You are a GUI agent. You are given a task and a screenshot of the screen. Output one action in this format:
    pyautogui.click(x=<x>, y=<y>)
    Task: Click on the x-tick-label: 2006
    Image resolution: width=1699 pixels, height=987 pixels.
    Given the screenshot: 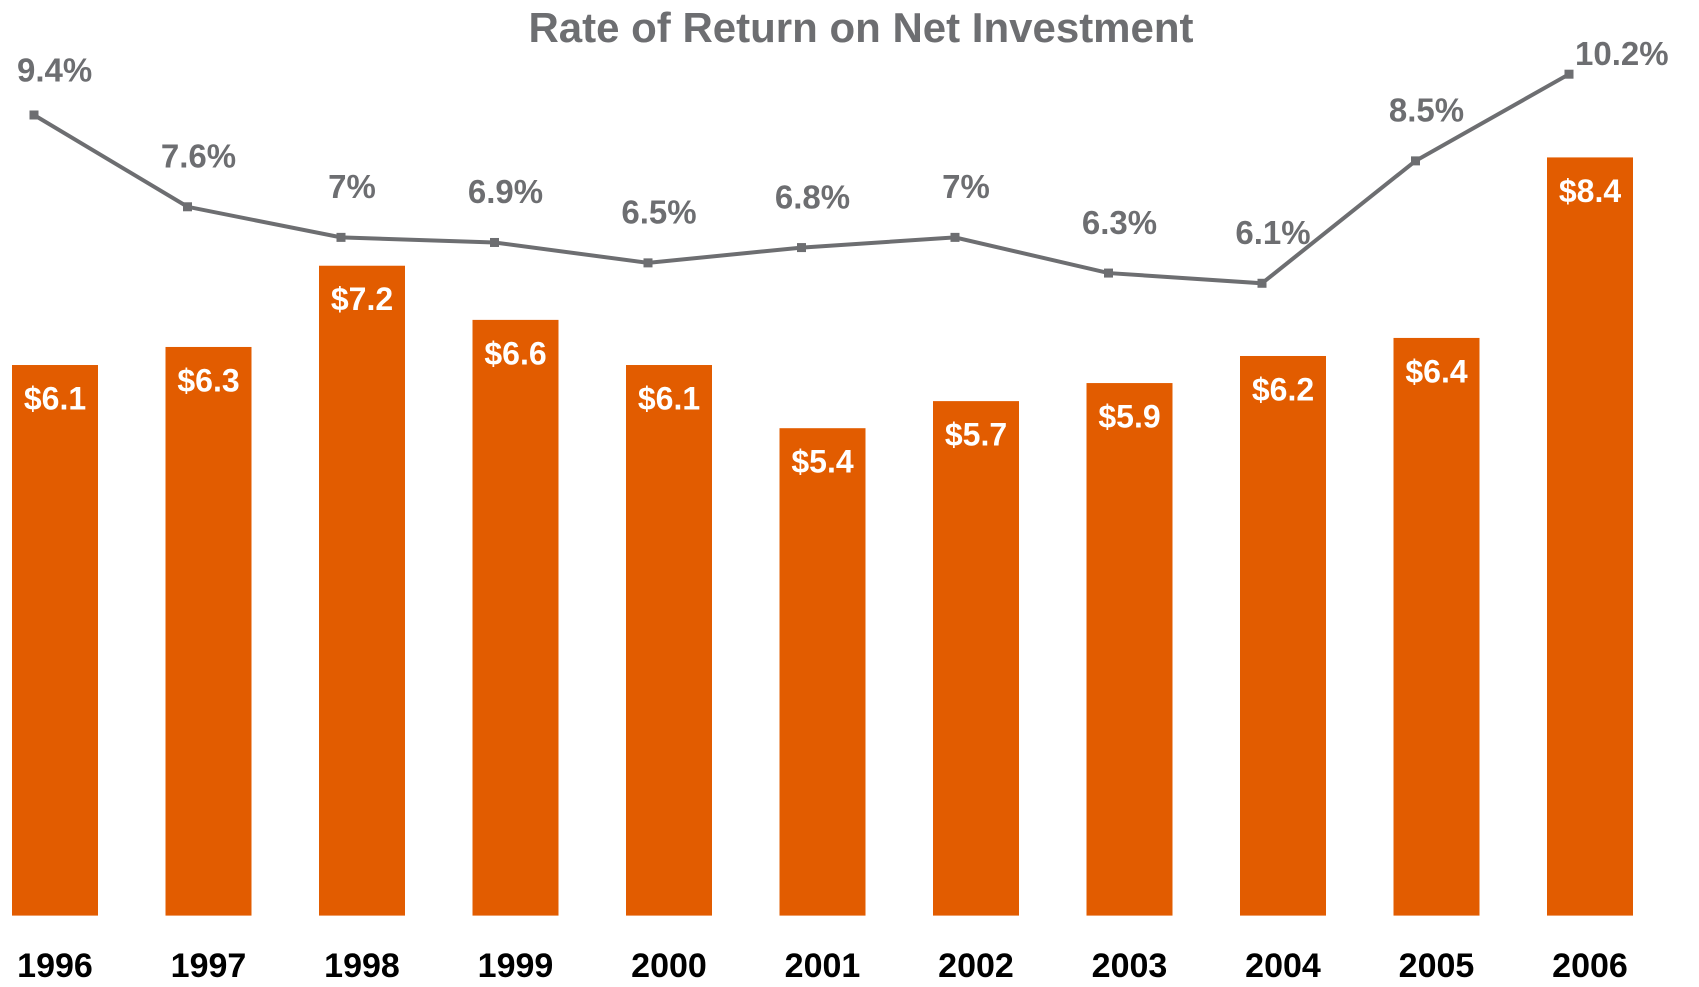 What is the action you would take?
    pyautogui.click(x=1590, y=966)
    